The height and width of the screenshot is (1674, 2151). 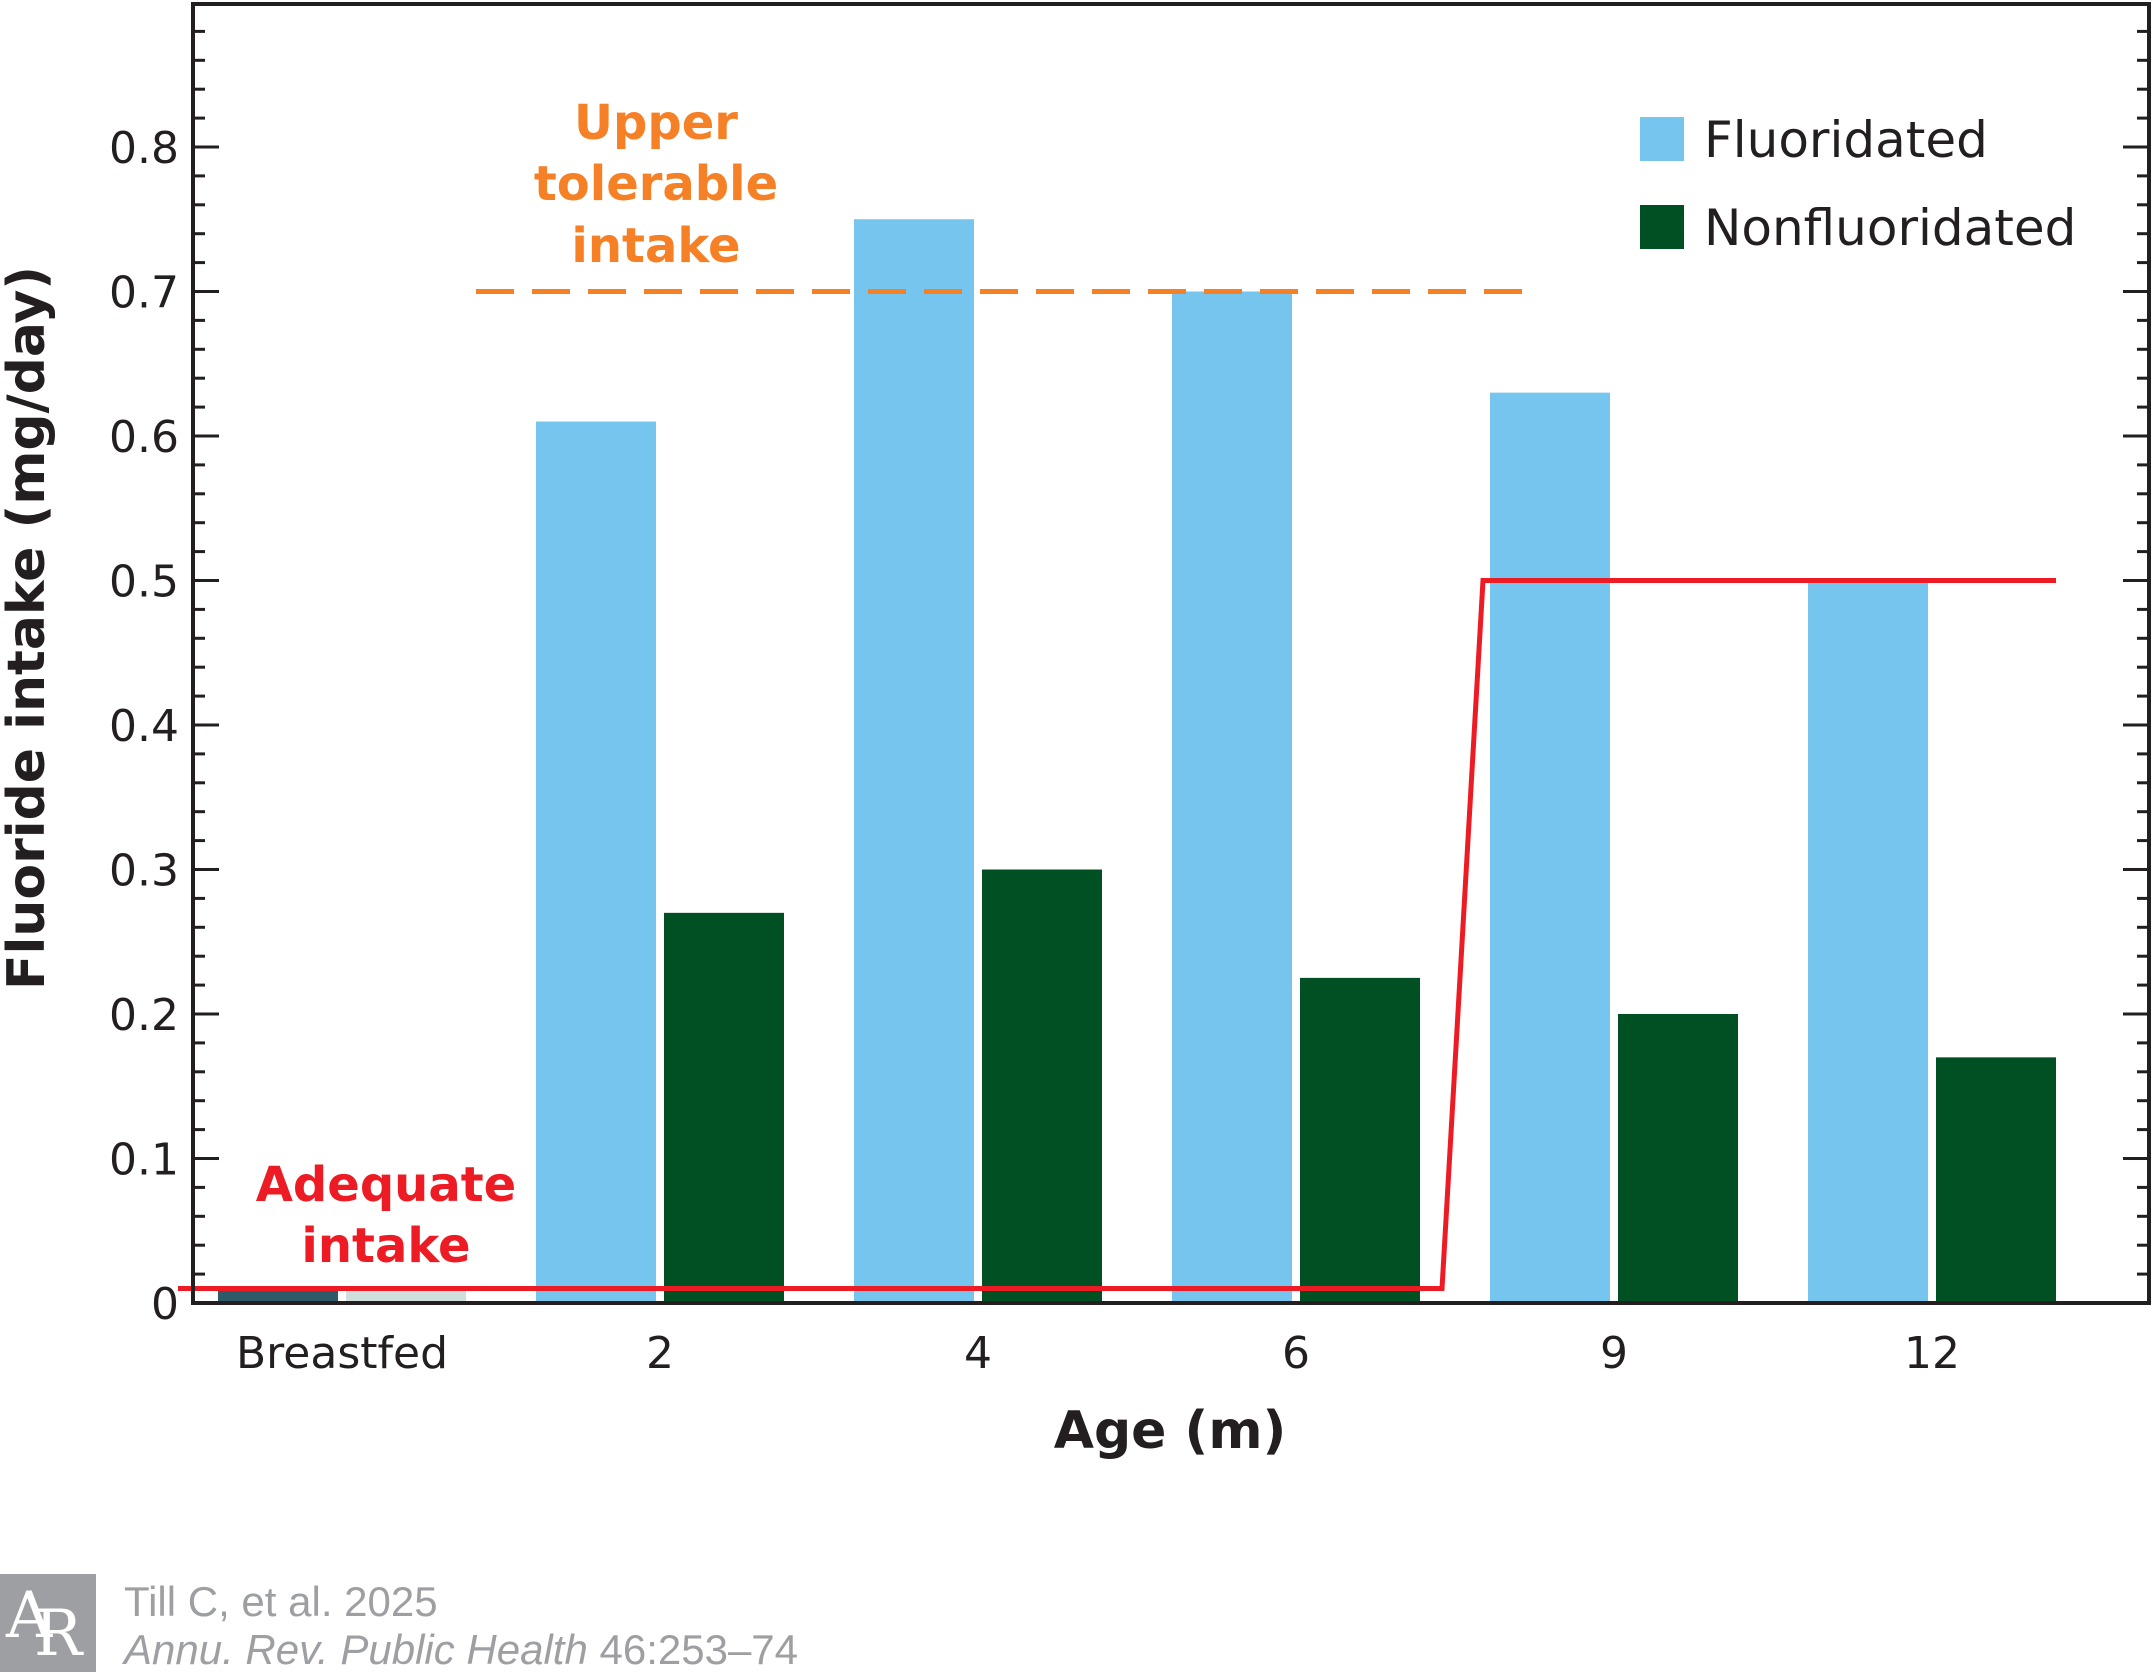 What do you see at coordinates (144, 1160) in the screenshot?
I see `y-tick-label: 0.1` at bounding box center [144, 1160].